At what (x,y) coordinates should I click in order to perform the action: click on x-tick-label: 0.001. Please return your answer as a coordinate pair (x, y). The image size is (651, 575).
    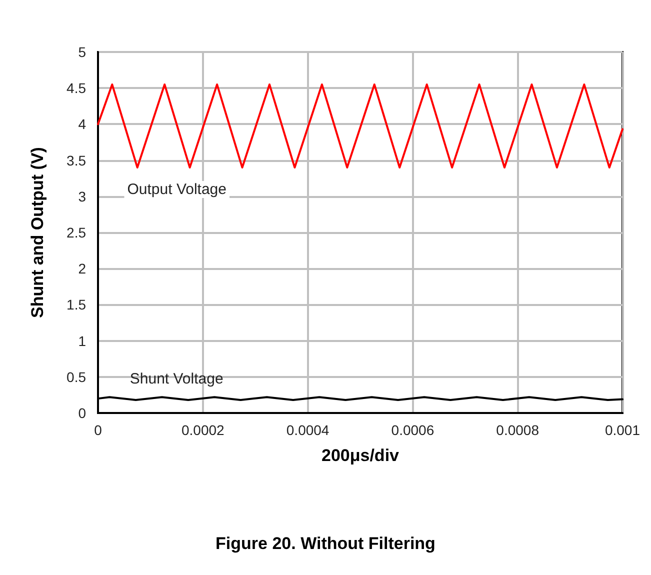
    Looking at the image, I should click on (622, 430).